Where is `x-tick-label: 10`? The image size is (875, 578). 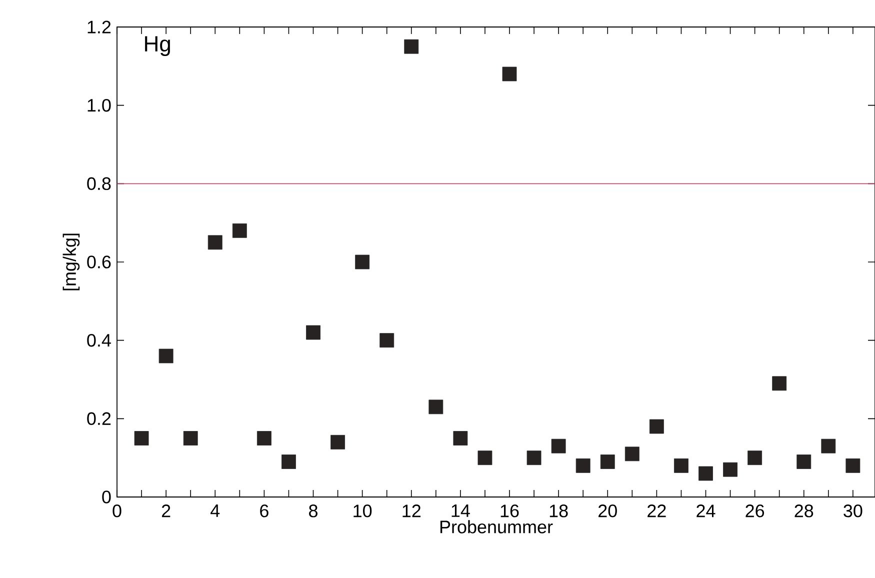 x-tick-label: 10 is located at coordinates (363, 511).